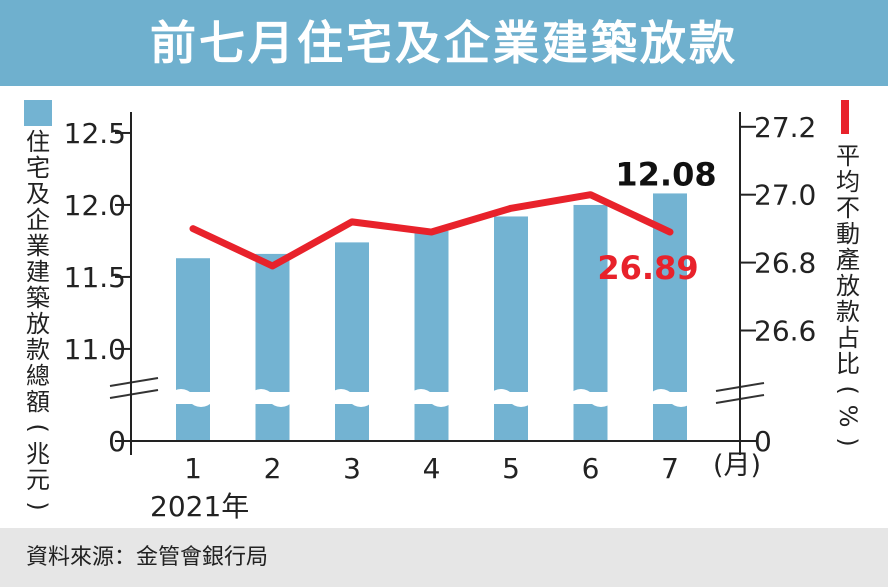 This screenshot has height=587, width=888. I want to click on right-tick-label: 26.8, so click(785, 263).